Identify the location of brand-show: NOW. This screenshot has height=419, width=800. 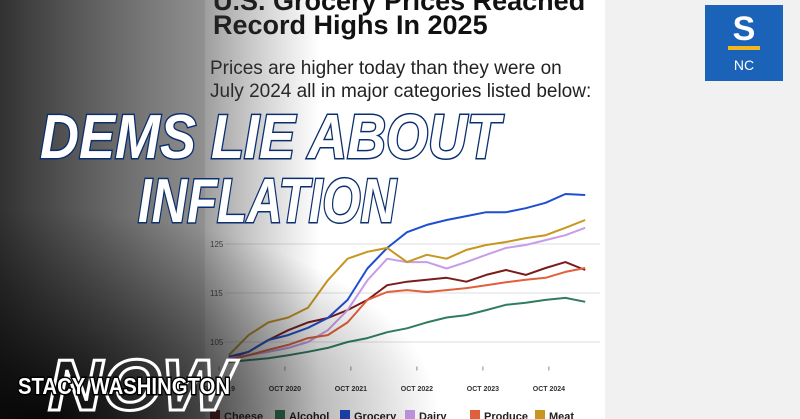
(143, 382).